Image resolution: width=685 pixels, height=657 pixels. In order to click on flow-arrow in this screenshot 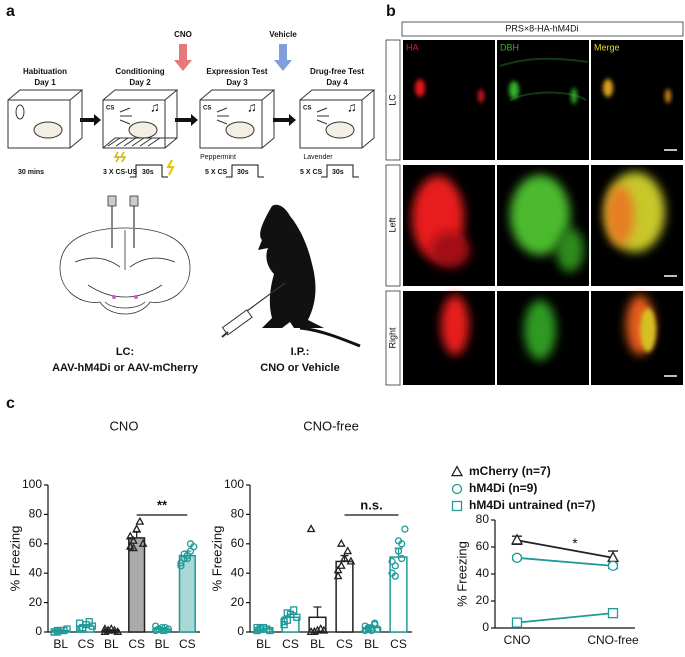, I will do `click(284, 120)`.